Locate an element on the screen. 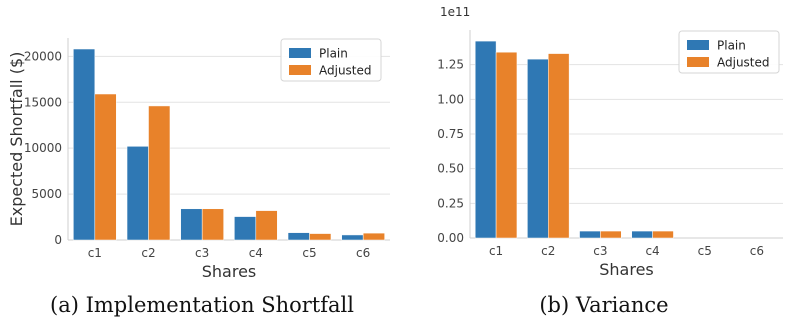 Image resolution: width=793 pixels, height=320 pixels. y-tick-label: 0.25 is located at coordinates (450, 203).